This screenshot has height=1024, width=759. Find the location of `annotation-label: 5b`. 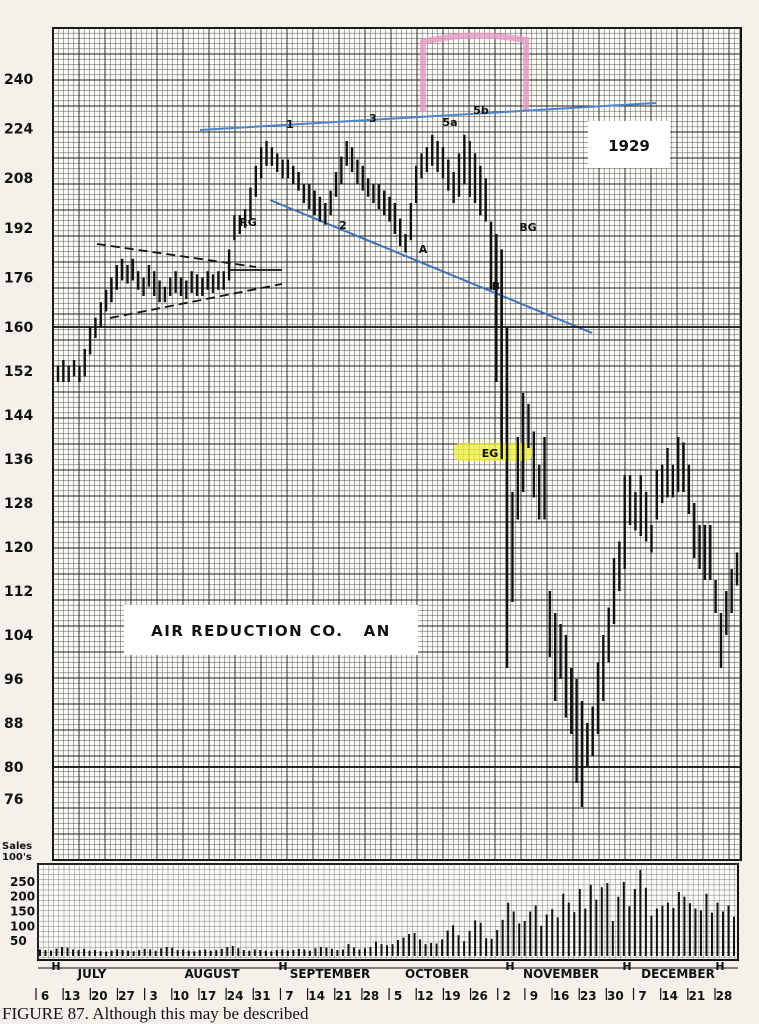

annotation-label: 5b is located at coordinates (481, 110).